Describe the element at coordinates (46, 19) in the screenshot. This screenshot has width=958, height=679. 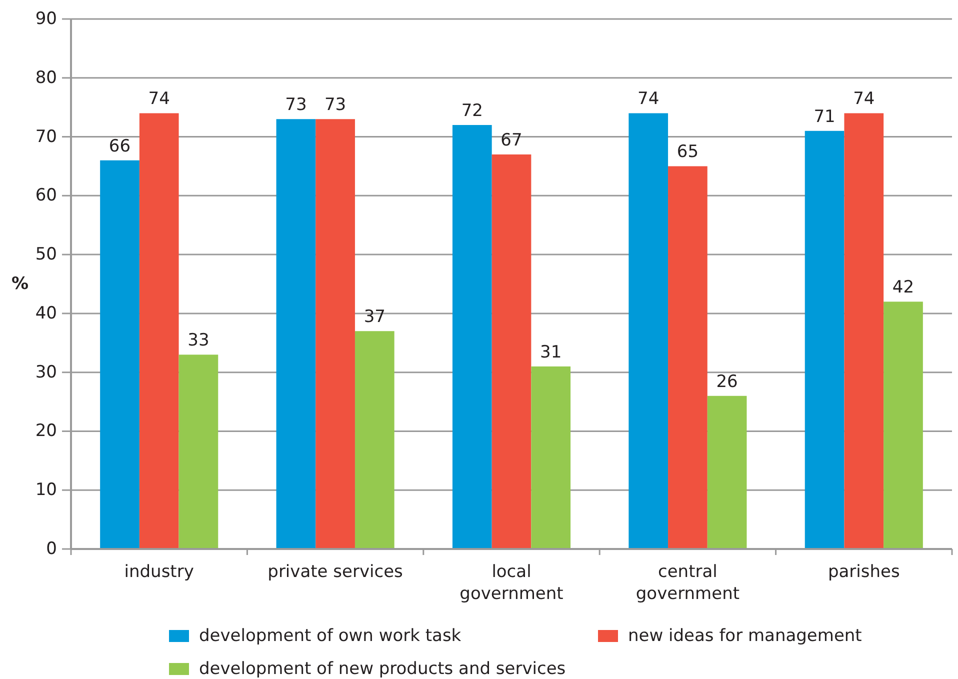
I see `y-tick-label: 90` at that location.